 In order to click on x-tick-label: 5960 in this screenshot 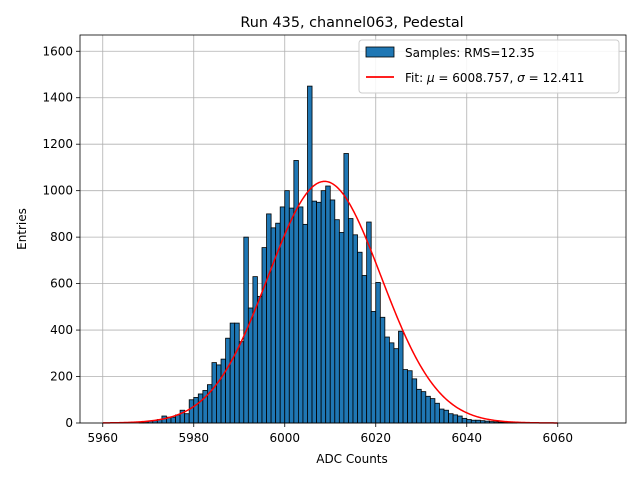, I will do `click(102, 438)`.